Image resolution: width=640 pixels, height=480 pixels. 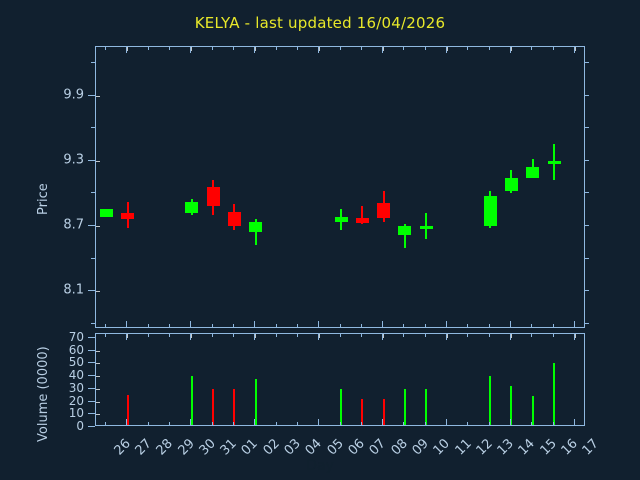 I want to click on volume-tick-label: 40, so click(x=76, y=375).